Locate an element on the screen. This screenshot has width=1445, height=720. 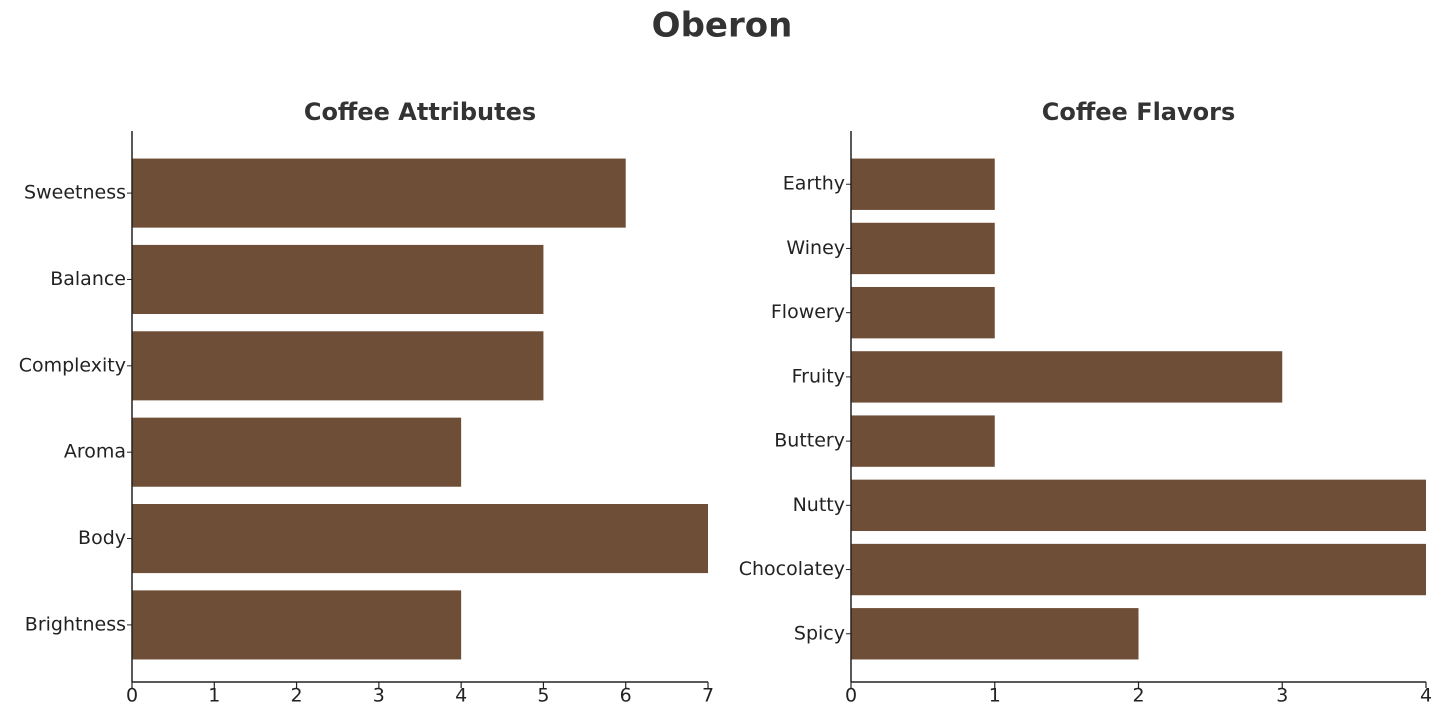
y-tick-label: Winey is located at coordinates (815, 248).